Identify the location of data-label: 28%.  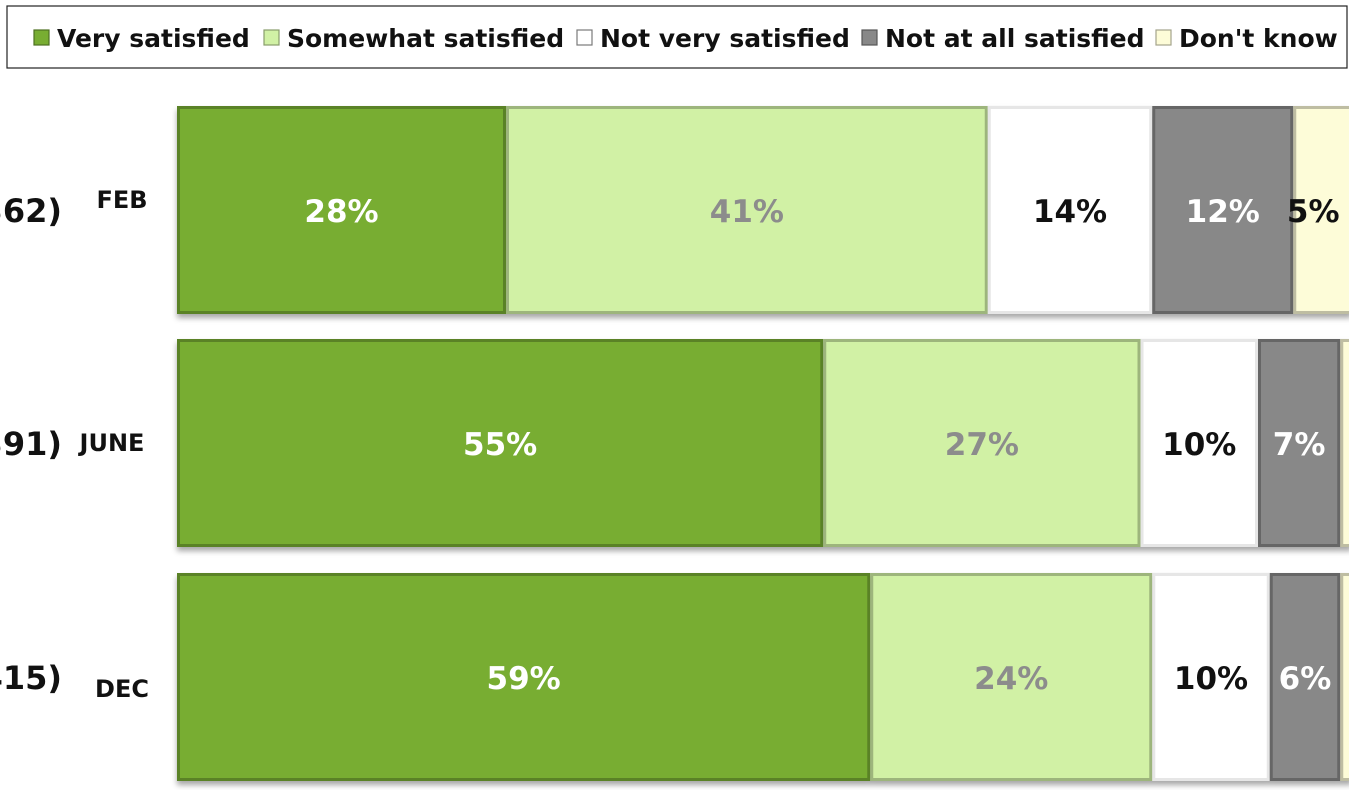
(341, 212).